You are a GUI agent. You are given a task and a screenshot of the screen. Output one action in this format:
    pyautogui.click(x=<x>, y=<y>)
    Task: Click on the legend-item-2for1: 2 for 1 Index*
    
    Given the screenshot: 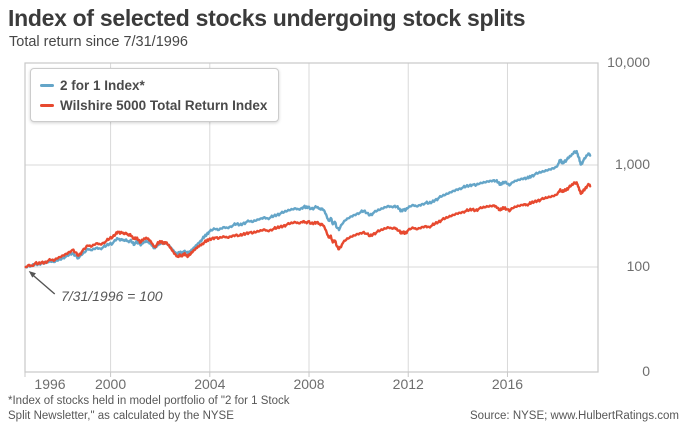 What is the action you would take?
    pyautogui.click(x=153, y=85)
    